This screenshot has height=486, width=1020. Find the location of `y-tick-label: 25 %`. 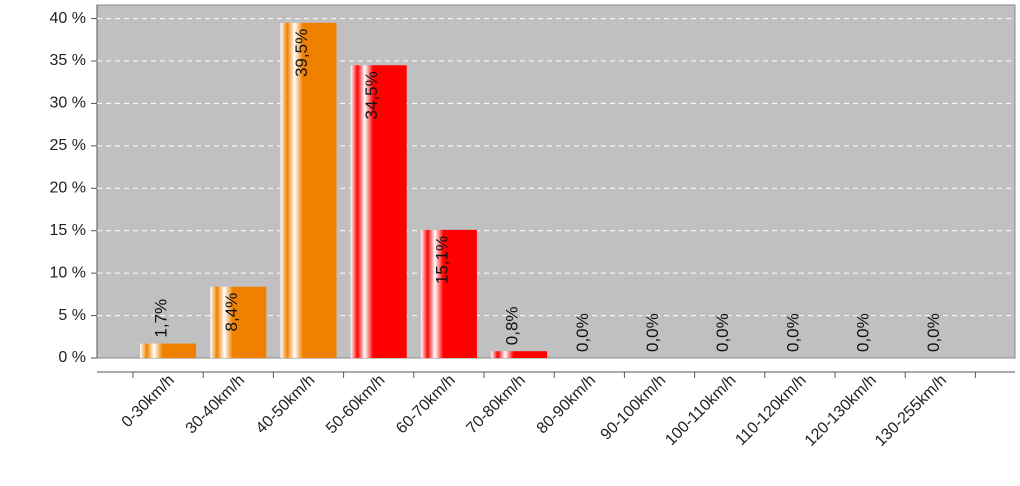

y-tick-label: 25 % is located at coordinates (68, 145).